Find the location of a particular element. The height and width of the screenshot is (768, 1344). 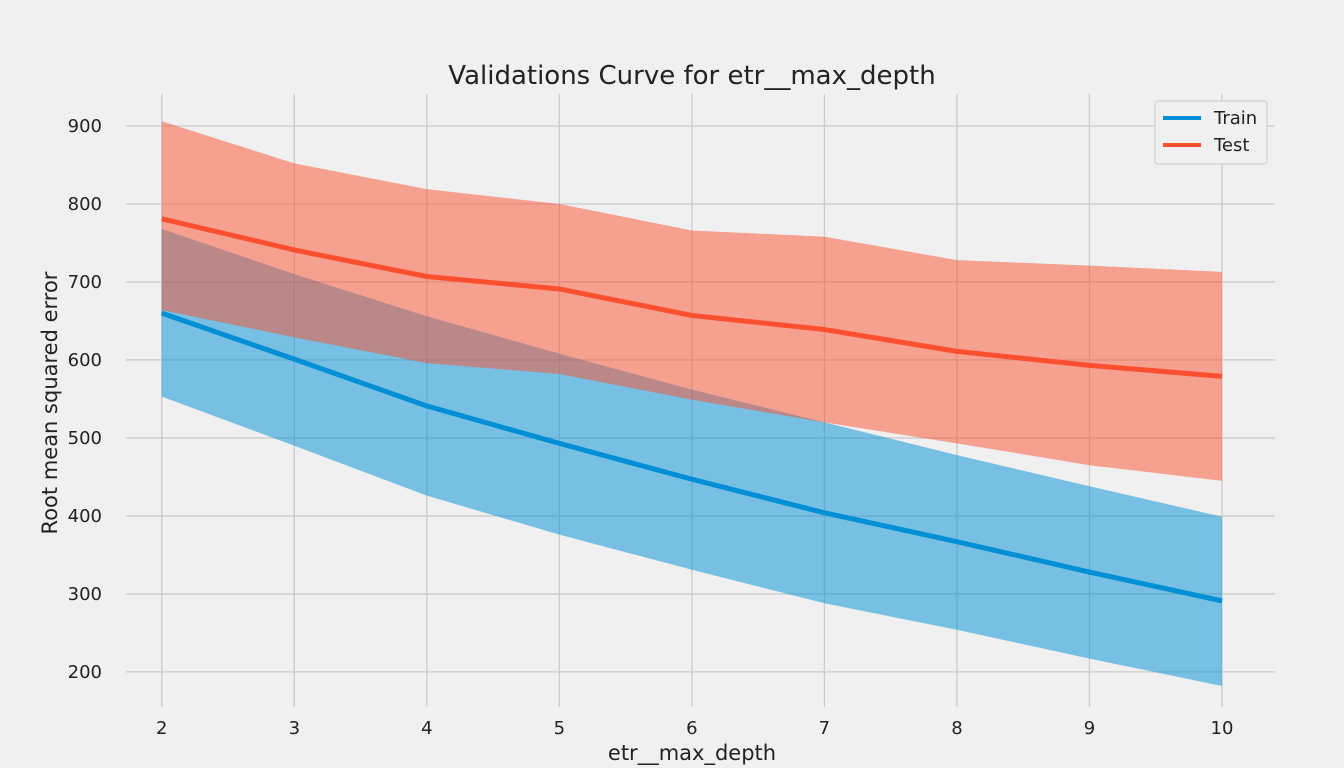

x-tick-label: 2 is located at coordinates (161, 728).